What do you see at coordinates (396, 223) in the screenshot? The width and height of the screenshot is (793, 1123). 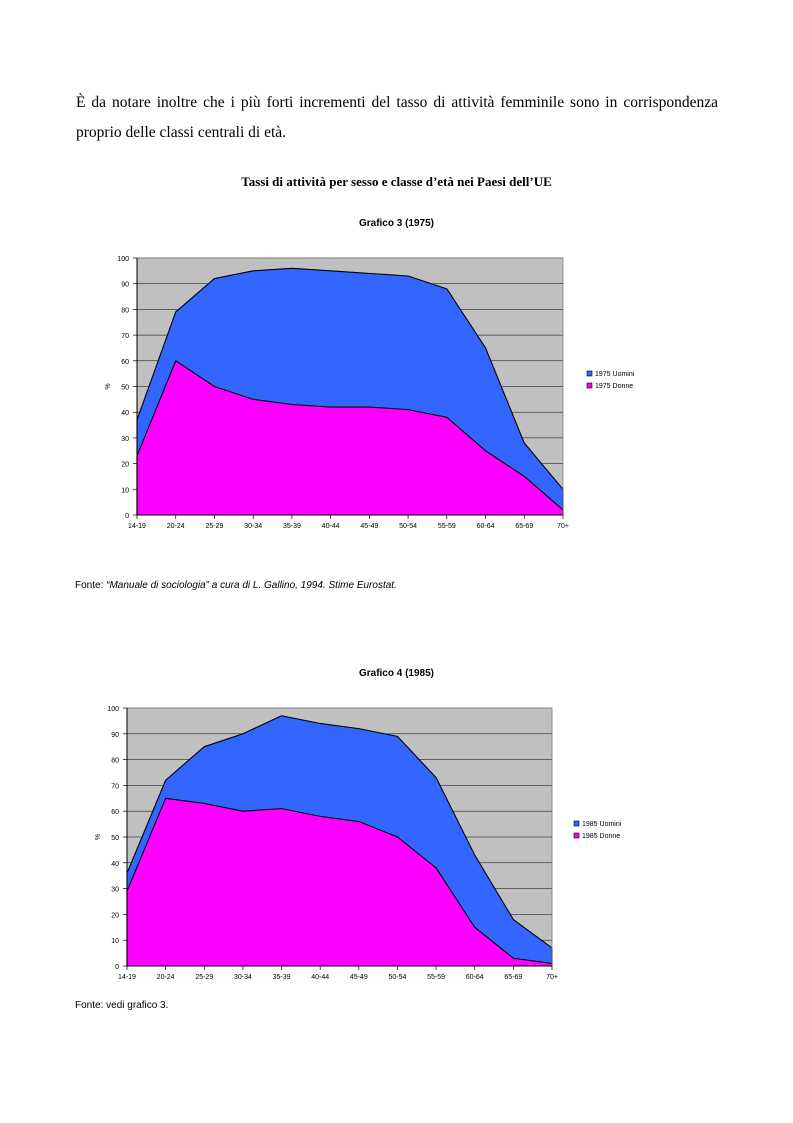 I see `chart-1-title: Grafico 3 (1975)` at bounding box center [396, 223].